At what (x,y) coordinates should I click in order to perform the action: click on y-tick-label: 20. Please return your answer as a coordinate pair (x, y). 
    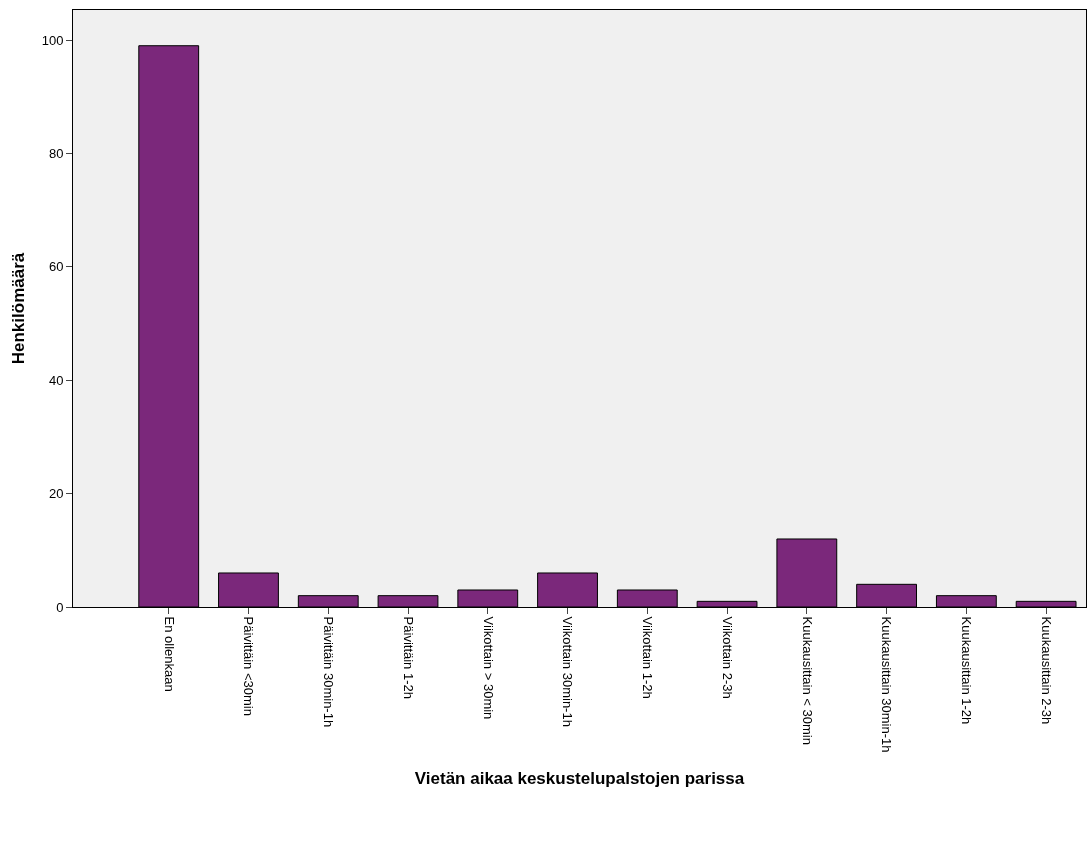
    Looking at the image, I should click on (56, 494).